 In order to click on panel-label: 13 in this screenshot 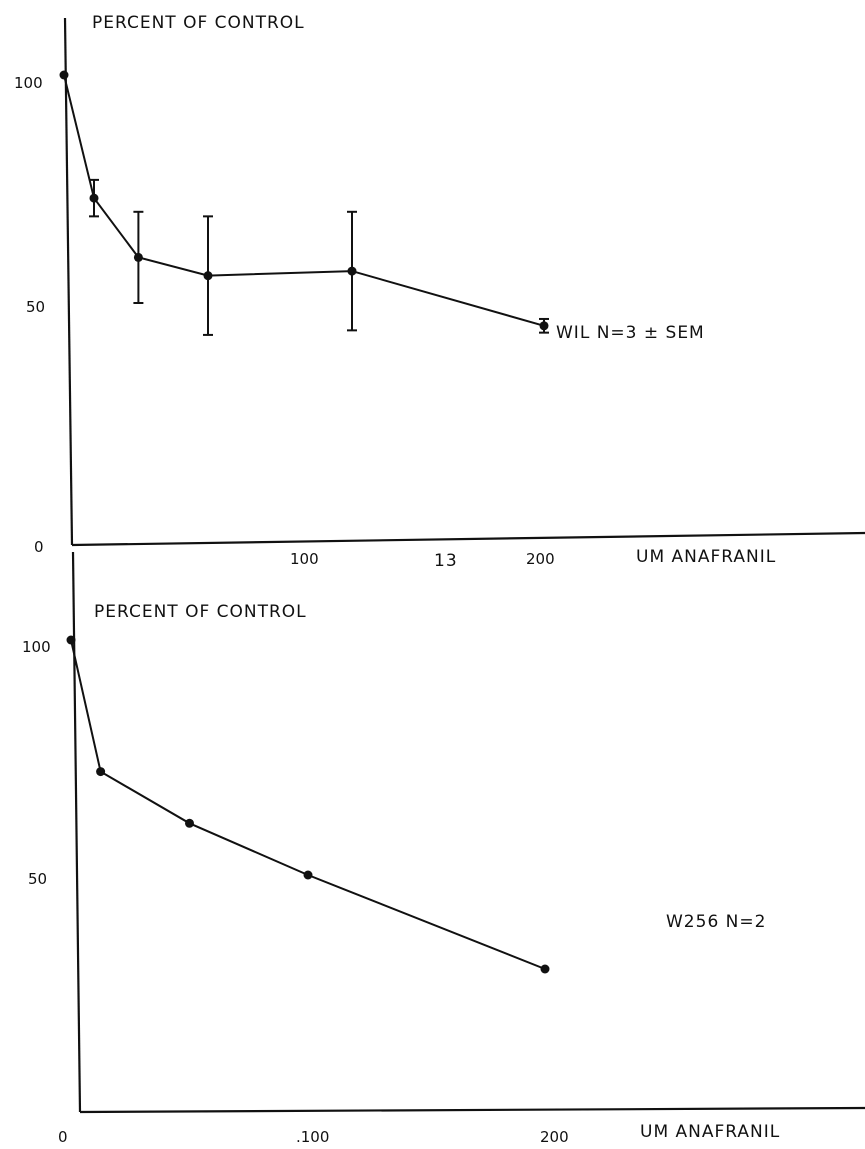, I will do `click(446, 561)`.